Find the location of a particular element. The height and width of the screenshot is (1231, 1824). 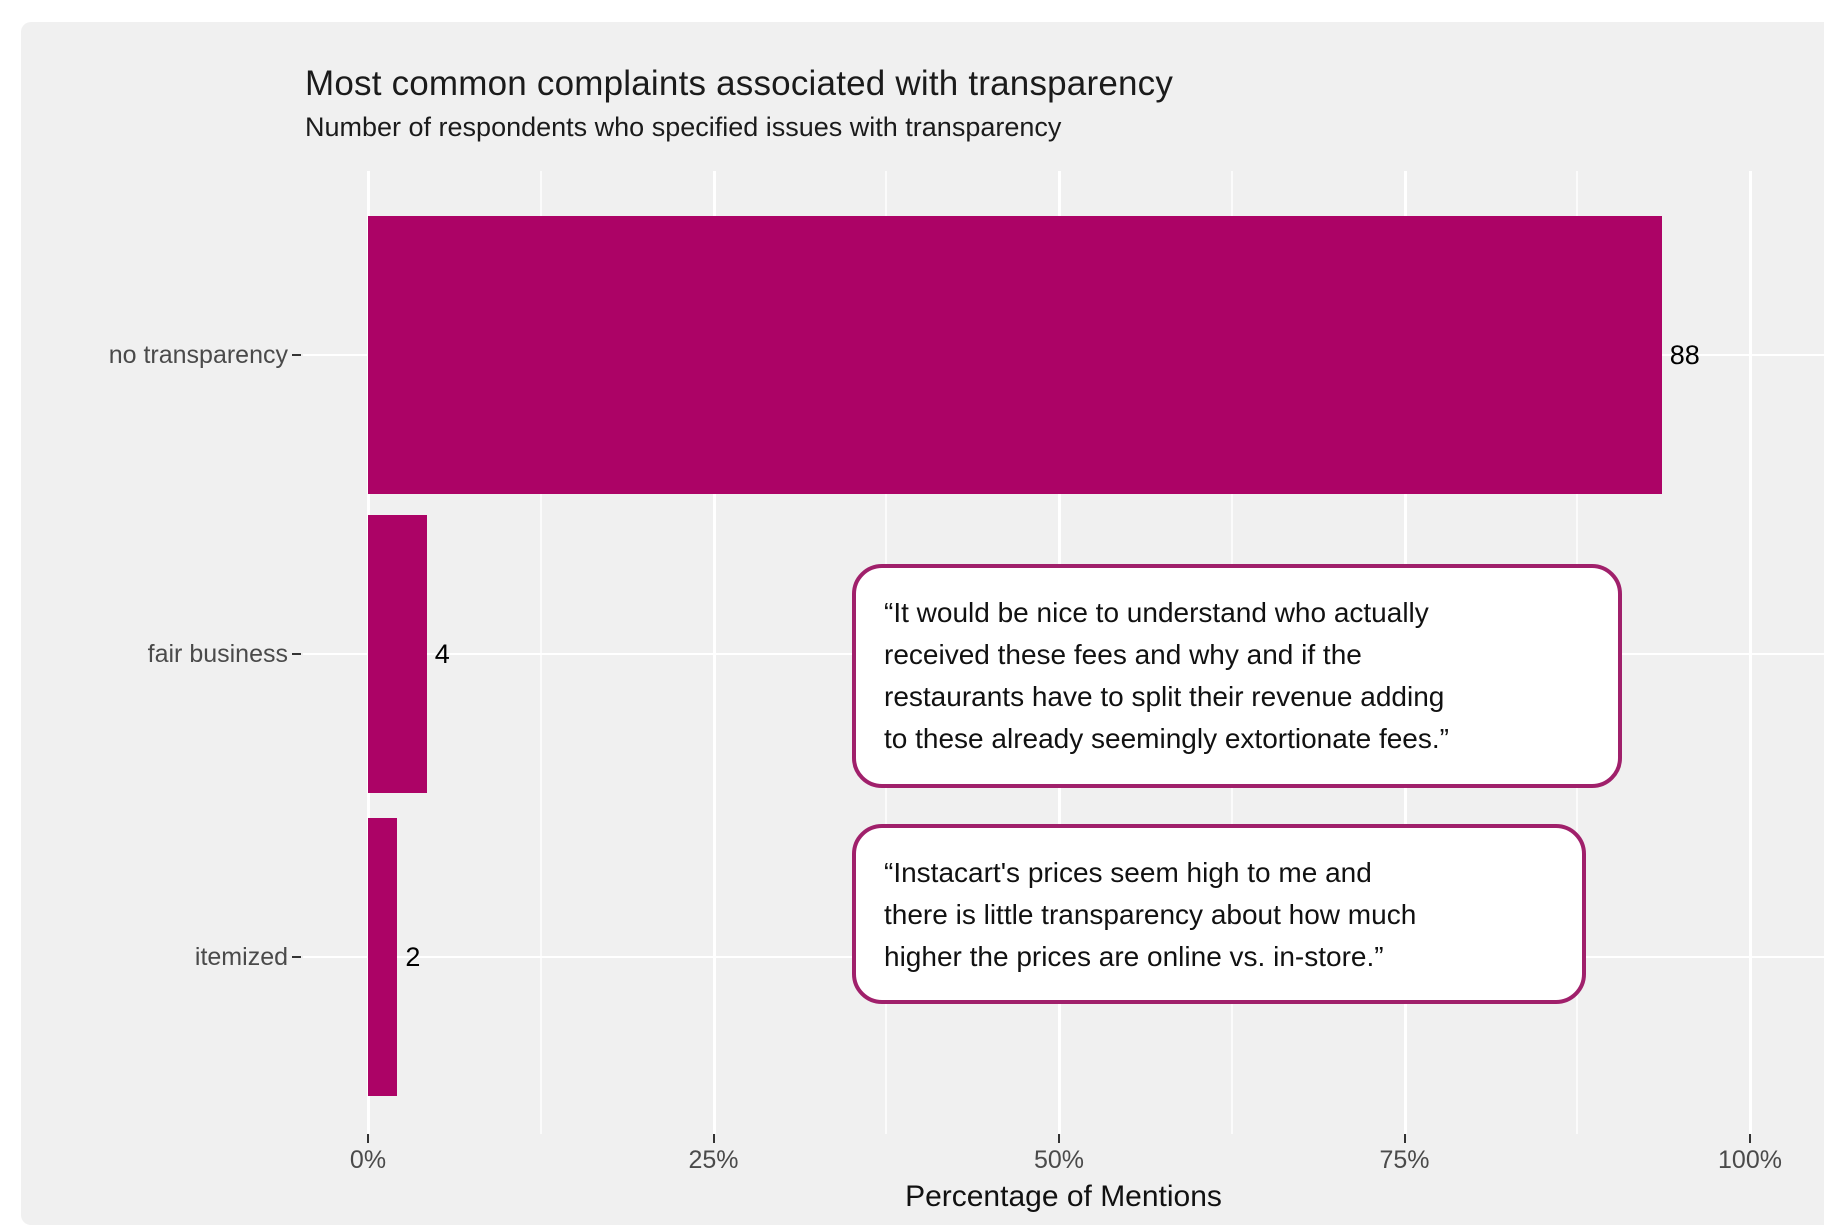

category-label-1: fair business is located at coordinates (217, 654).